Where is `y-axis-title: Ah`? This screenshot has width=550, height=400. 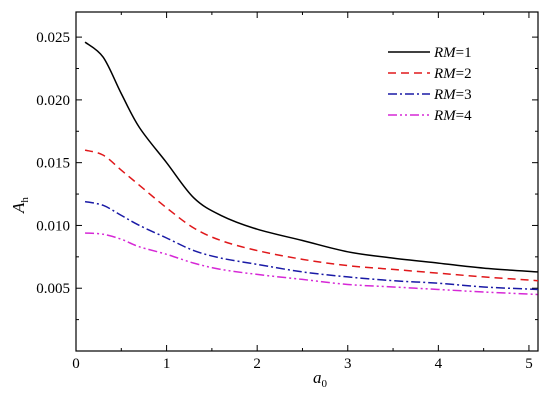
y-axis-title: Ah is located at coordinates (20, 205).